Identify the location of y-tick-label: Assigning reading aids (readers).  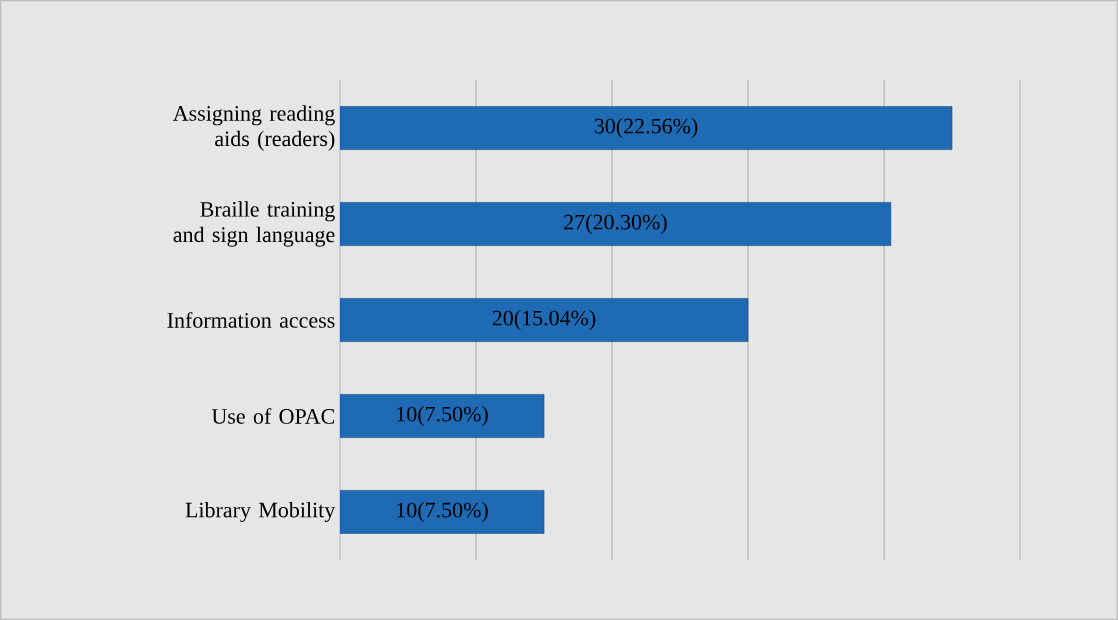
(253, 128).